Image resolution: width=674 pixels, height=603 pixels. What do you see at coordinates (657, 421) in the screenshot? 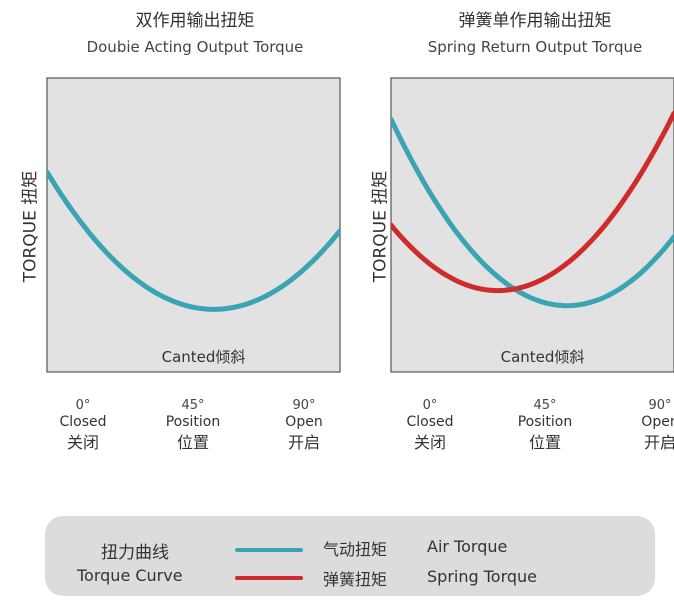
I see `chart2-x-tick-2-en: Open` at bounding box center [657, 421].